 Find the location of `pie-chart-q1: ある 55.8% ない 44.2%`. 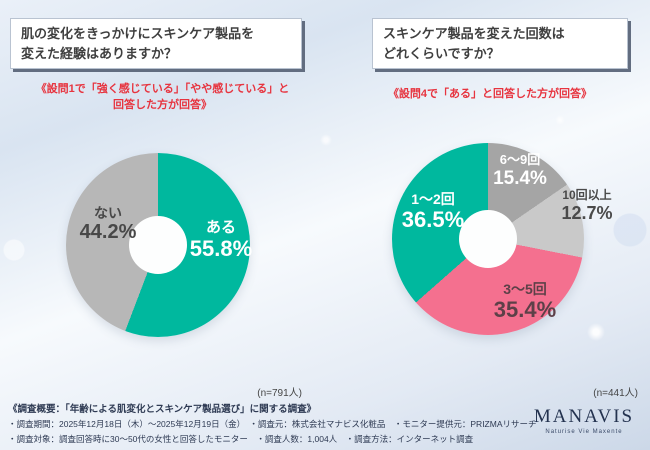

pie-chart-q1: ある 55.8% ない 44.2% is located at coordinates (159, 245).